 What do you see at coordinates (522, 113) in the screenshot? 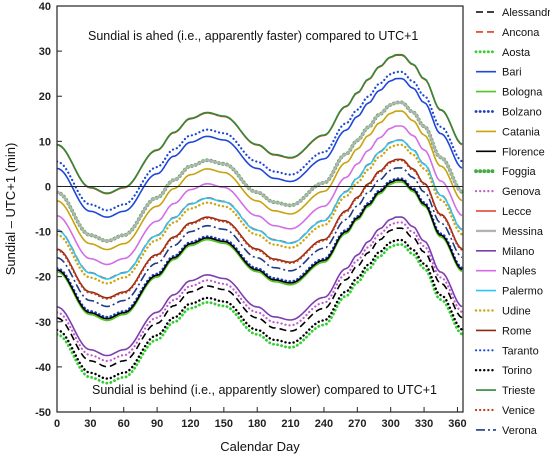
I see `legend-label-bolzano: Bolzano` at bounding box center [522, 113].